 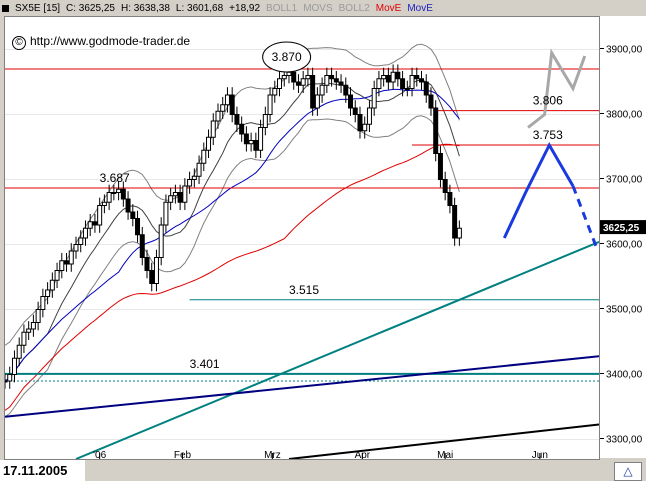 What do you see at coordinates (205, 364) in the screenshot?
I see `level-label-3.401: 3.401` at bounding box center [205, 364].